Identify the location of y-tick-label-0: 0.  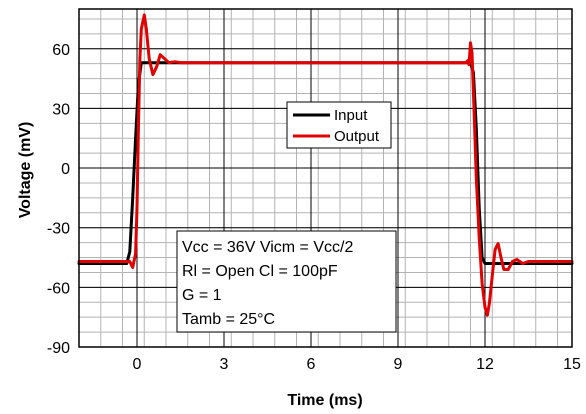
(65, 169).